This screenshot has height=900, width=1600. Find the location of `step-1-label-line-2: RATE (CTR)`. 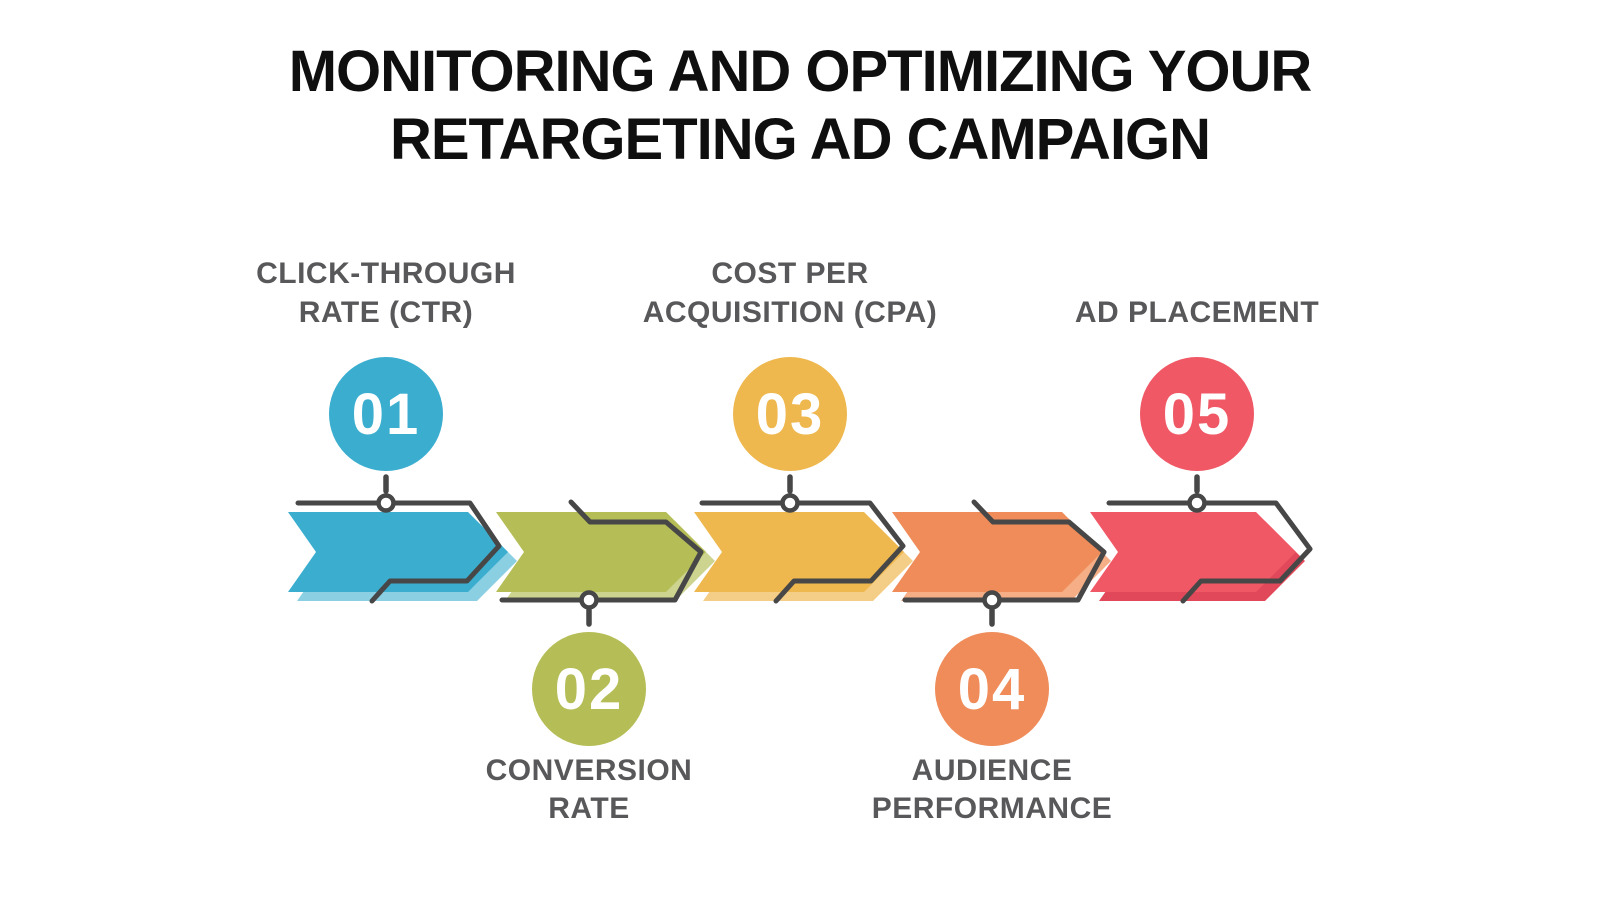

step-1-label-line-2: RATE (CTR) is located at coordinates (386, 312).